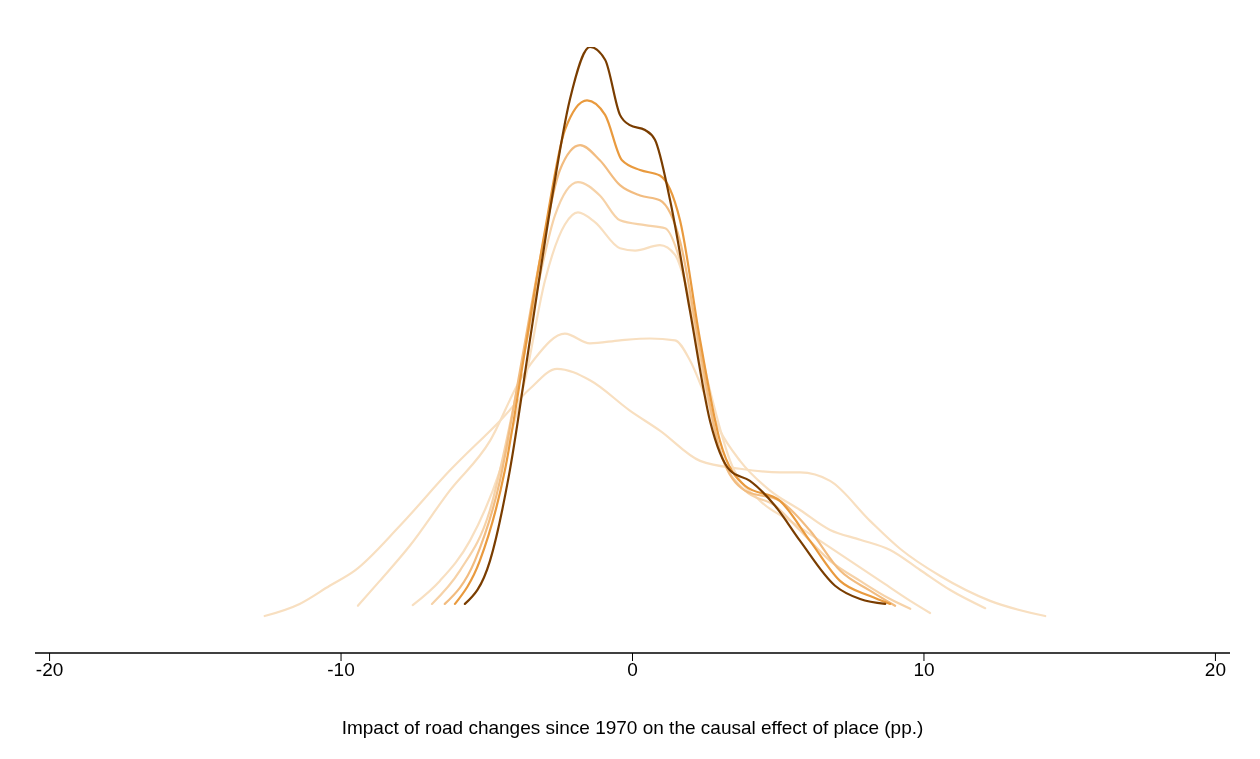 The width and height of the screenshot is (1260, 759). What do you see at coordinates (632, 670) in the screenshot?
I see `x-tick-label: 0` at bounding box center [632, 670].